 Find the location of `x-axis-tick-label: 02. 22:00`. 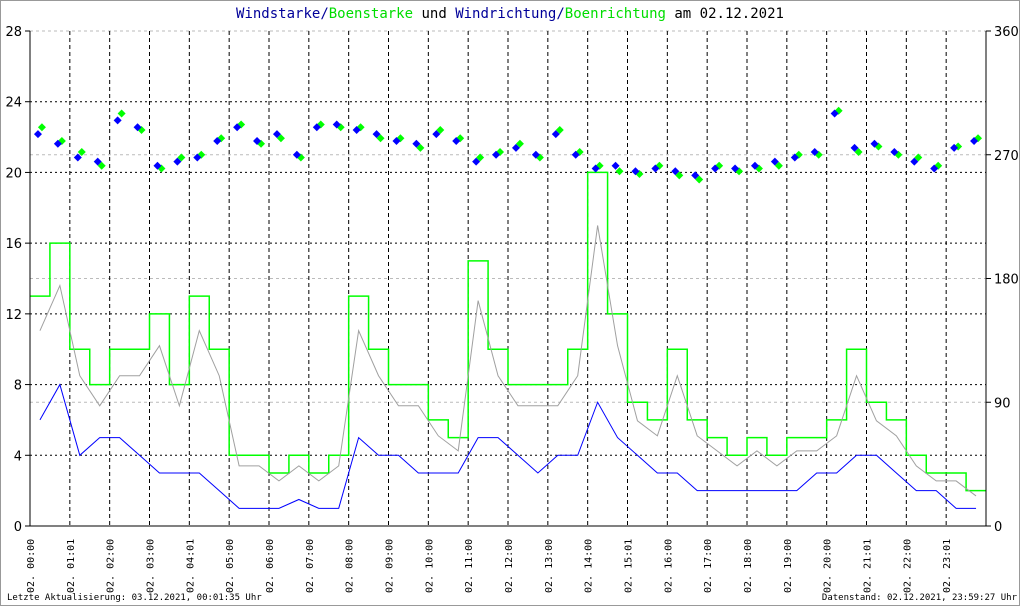

x-axis-tick-label: 02. 22:00 is located at coordinates (907, 566).